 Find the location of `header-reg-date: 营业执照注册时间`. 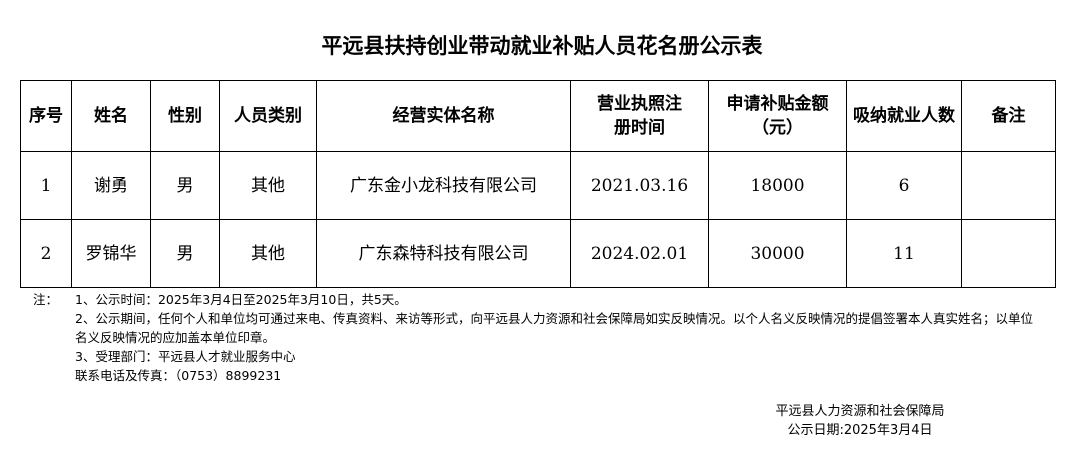

header-reg-date: 营业执照注册时间 is located at coordinates (639, 116).